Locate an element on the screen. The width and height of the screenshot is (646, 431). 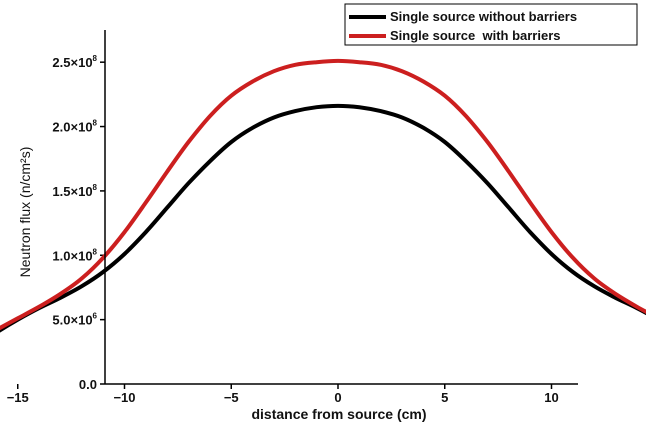
y-tick-label: 5.0×106 is located at coordinates (74, 320).